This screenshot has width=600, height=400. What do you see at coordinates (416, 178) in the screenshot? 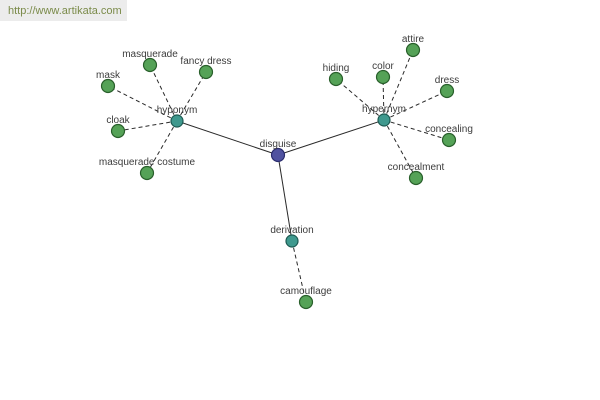
I see `node-concealment` at bounding box center [416, 178].